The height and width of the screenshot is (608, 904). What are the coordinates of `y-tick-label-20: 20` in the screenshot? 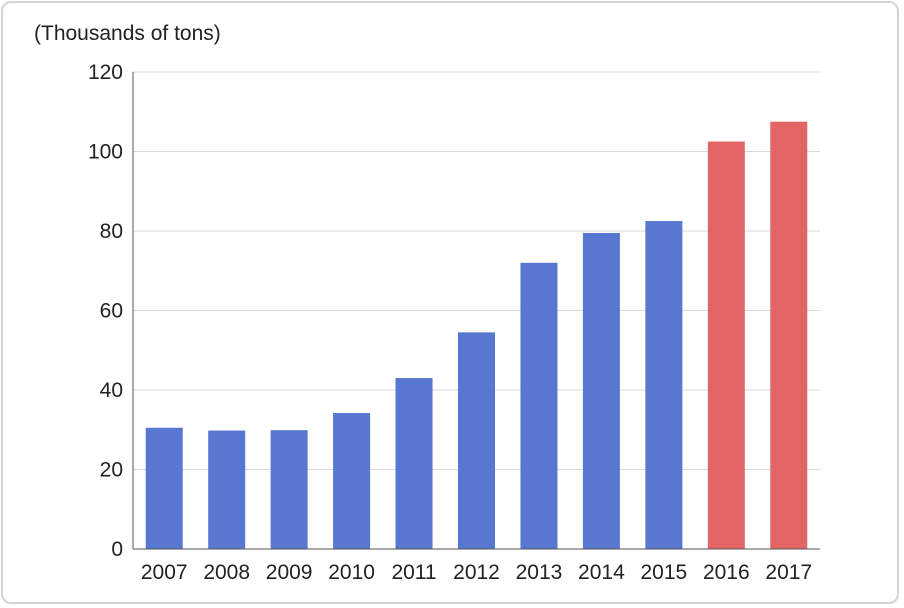 It's located at (111, 470).